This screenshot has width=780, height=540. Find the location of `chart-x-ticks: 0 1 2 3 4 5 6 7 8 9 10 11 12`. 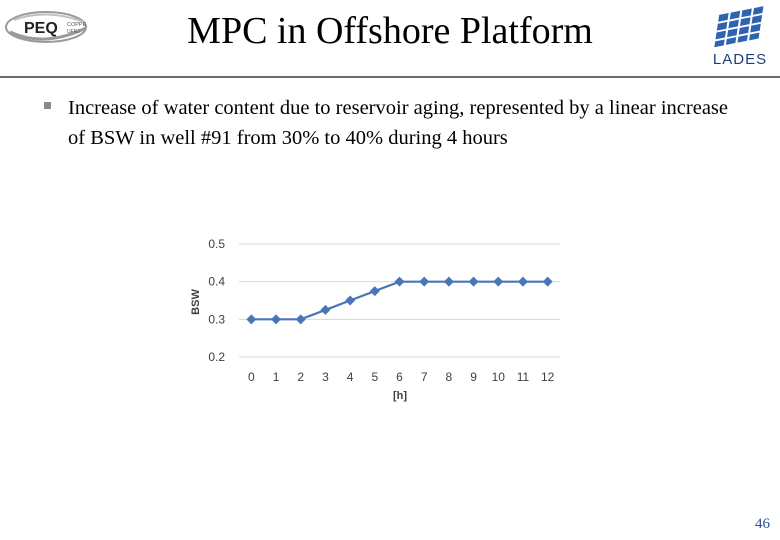

chart-x-ticks: 0 1 2 3 4 5 6 7 8 9 10 11 12 is located at coordinates (401, 377).